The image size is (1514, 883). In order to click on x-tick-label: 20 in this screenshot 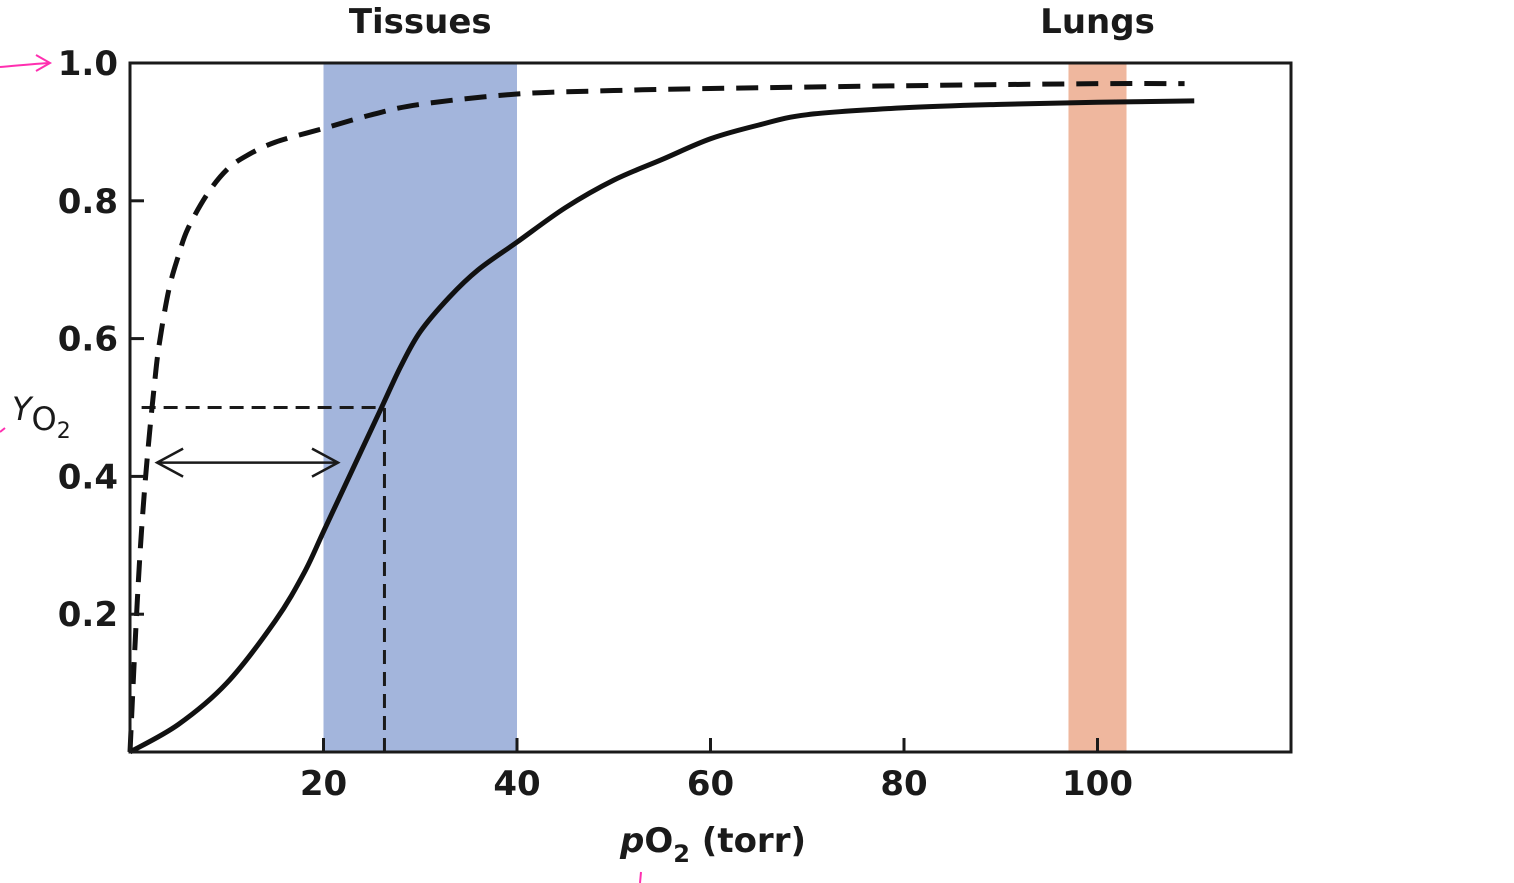, I will do `click(323, 784)`.